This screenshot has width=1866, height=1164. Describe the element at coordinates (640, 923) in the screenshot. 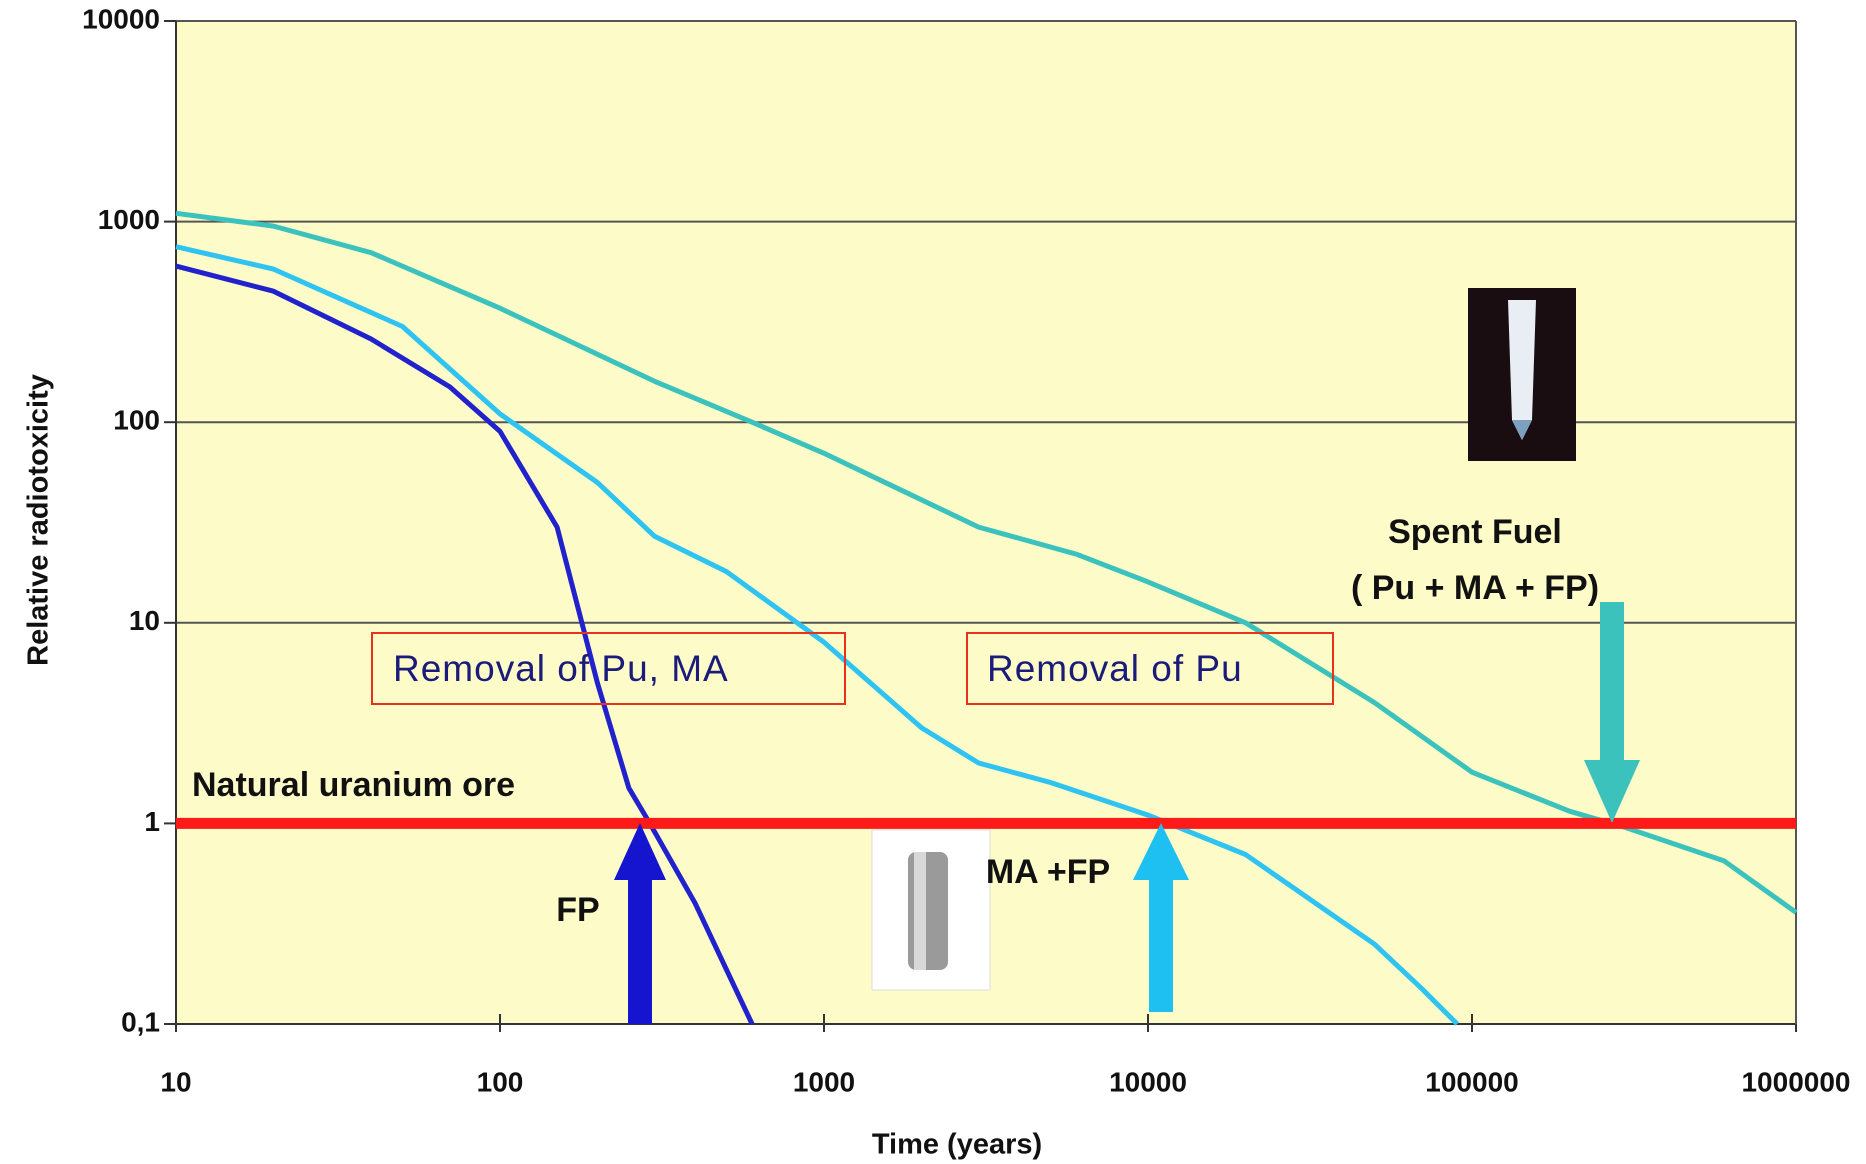

I see `fp-arrow` at that location.